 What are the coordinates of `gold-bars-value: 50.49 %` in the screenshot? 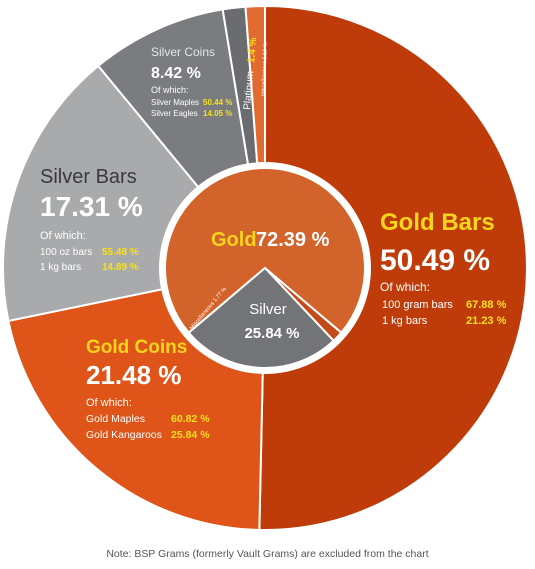 It's located at (435, 260).